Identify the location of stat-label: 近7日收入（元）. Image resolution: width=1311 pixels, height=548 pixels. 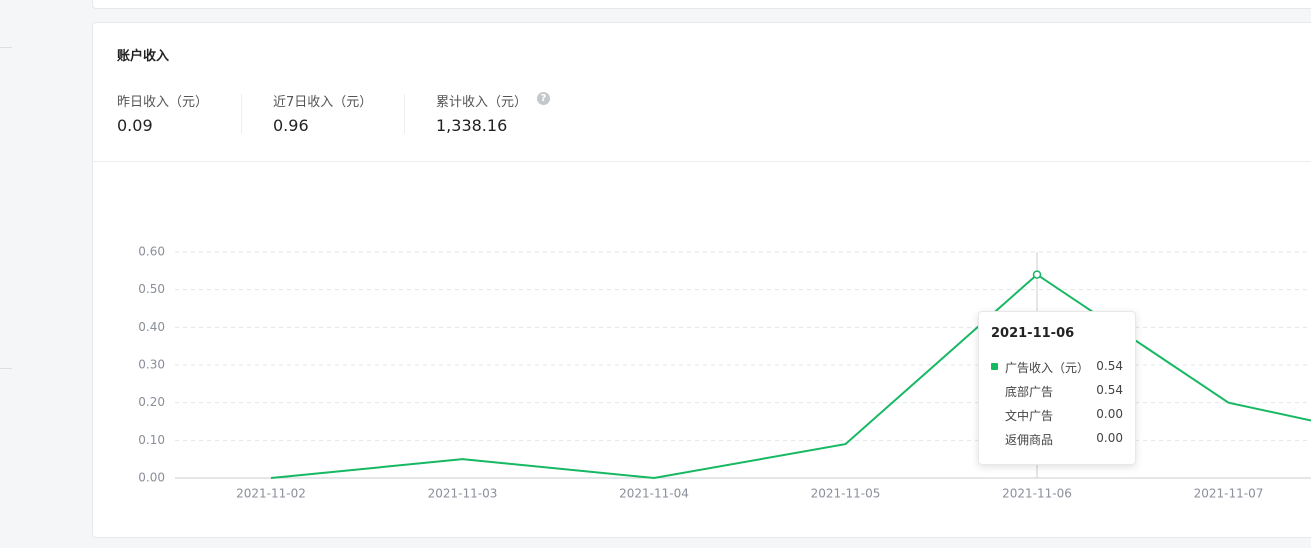
(323, 102).